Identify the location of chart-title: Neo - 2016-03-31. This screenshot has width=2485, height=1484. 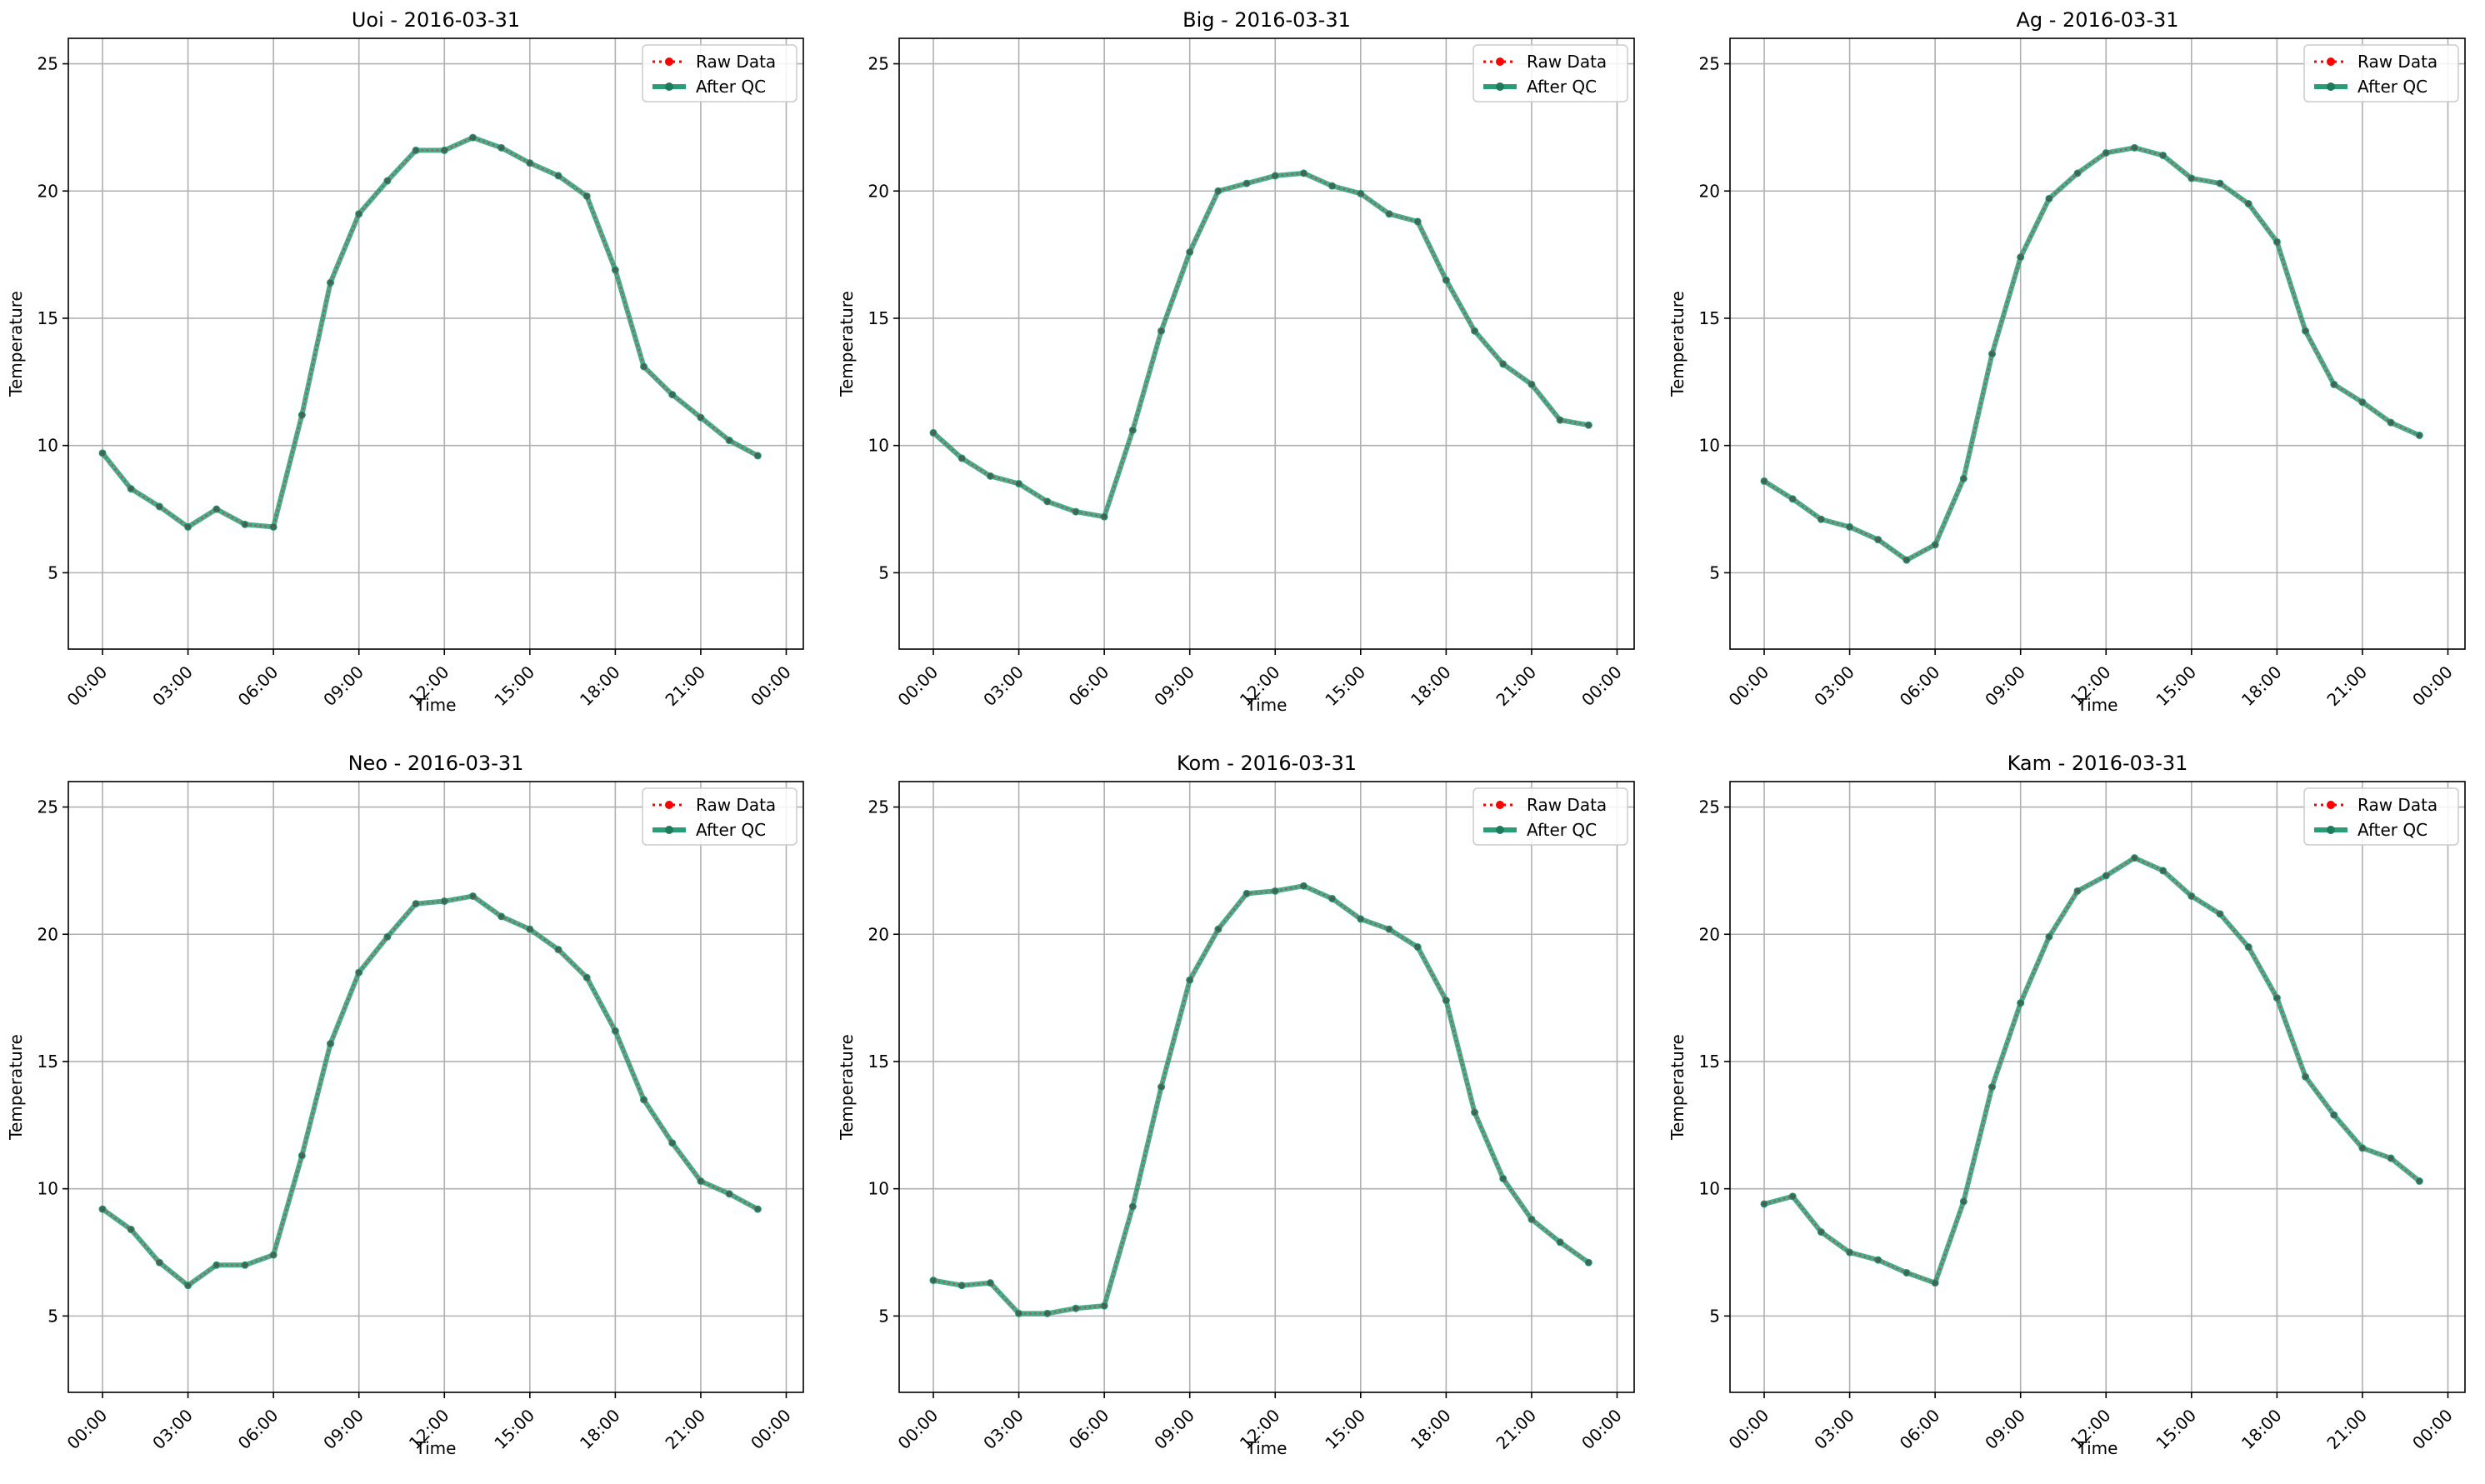
(436, 764).